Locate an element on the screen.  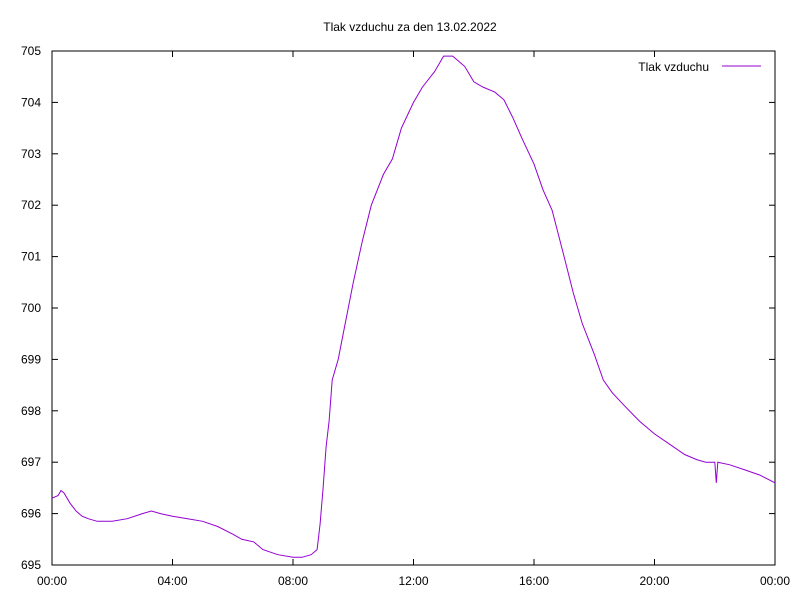
x-tick-label: 04:00 is located at coordinates (172, 581).